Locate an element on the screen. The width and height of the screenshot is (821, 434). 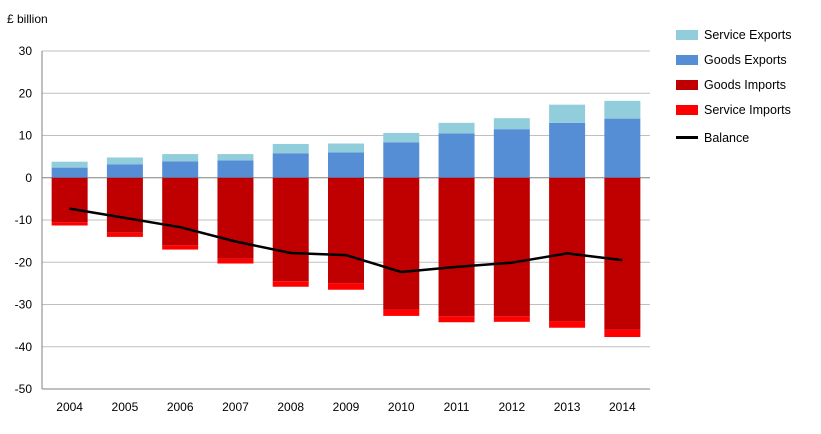
y-tick-label: 0 is located at coordinates (28, 178).